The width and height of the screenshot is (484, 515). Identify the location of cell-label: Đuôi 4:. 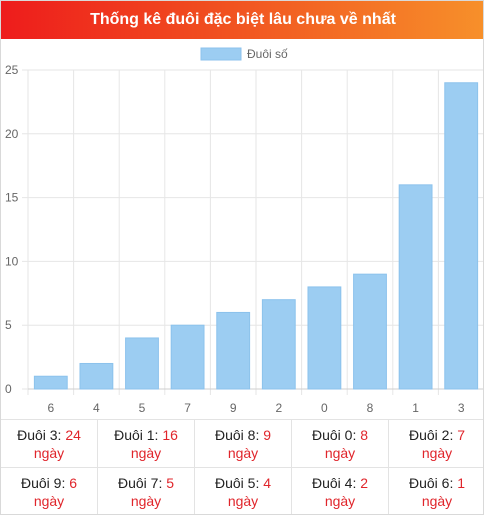
(334, 483).